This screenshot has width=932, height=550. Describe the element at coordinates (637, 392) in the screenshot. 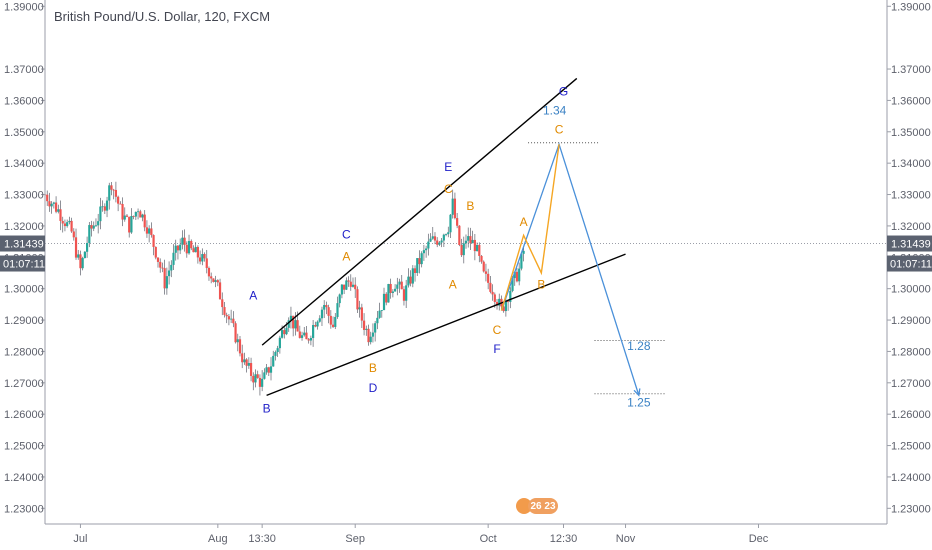

I see `projection-arrowhead` at that location.